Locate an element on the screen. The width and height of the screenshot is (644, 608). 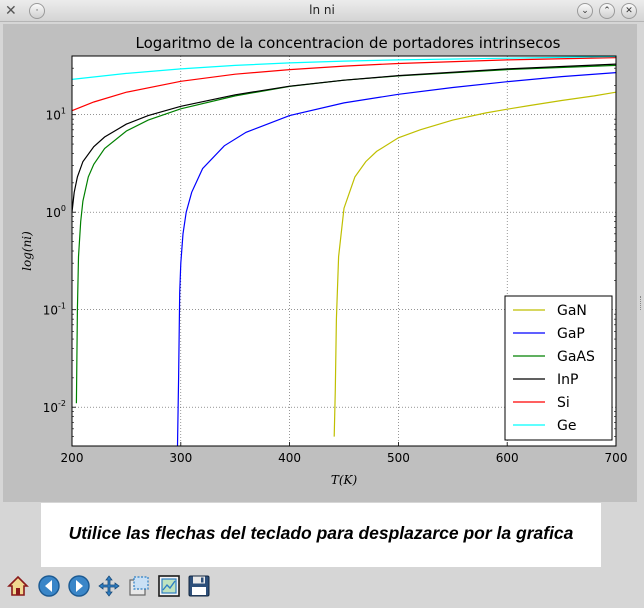
legend-label-gaas: GaAS is located at coordinates (576, 357).